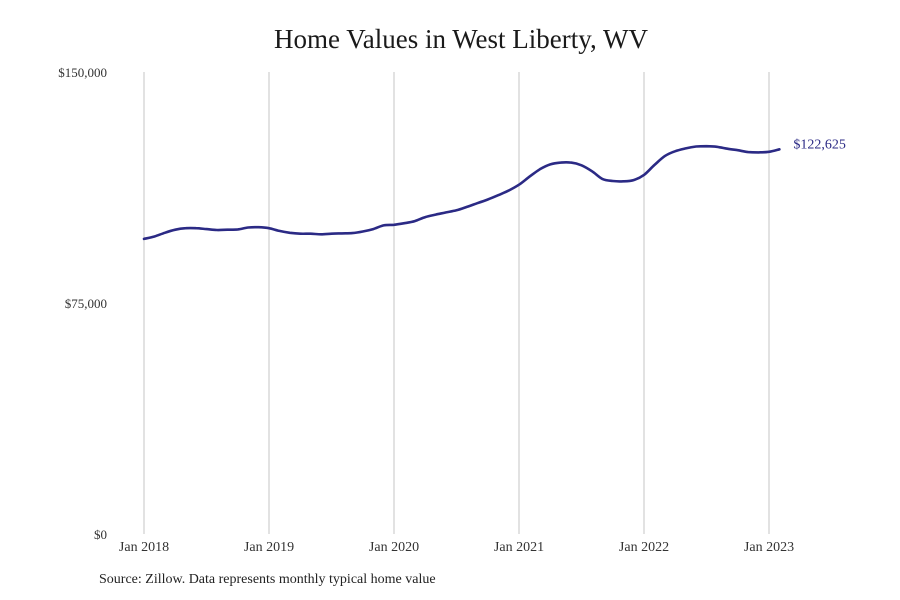  I want to click on y-tick-label: $150,000, so click(82, 72).